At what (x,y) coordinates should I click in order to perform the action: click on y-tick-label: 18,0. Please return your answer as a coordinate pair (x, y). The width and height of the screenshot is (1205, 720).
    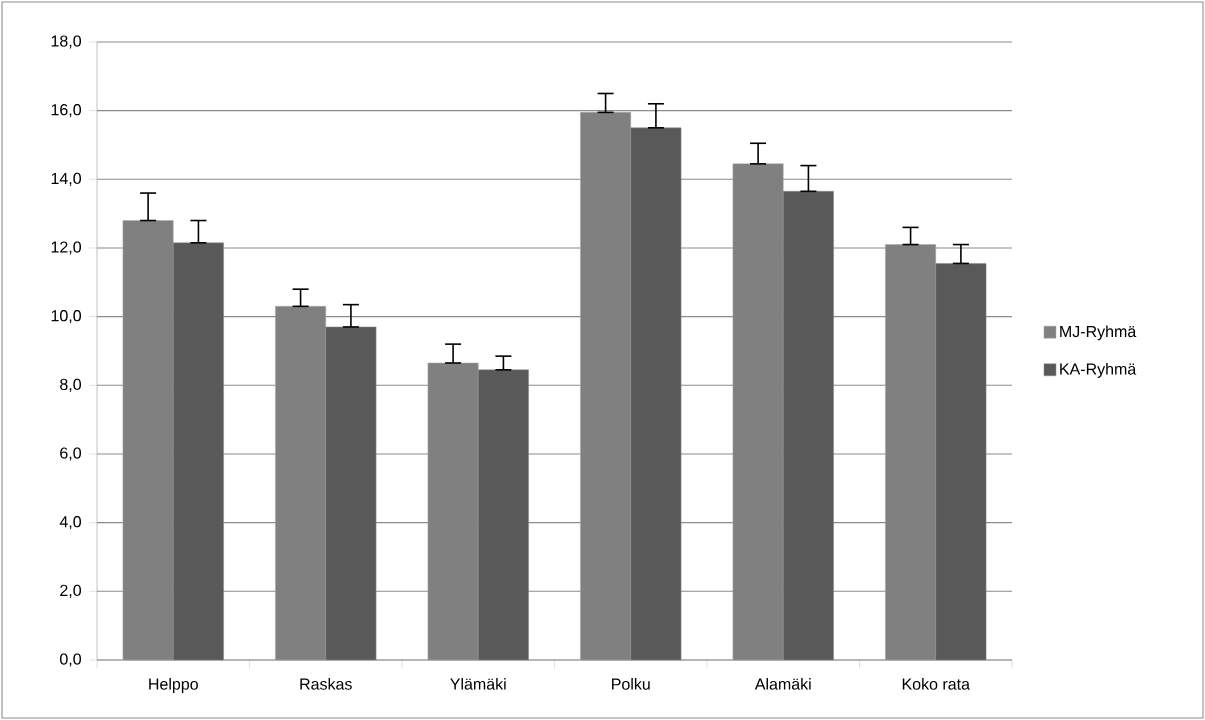
    Looking at the image, I should click on (66, 42).